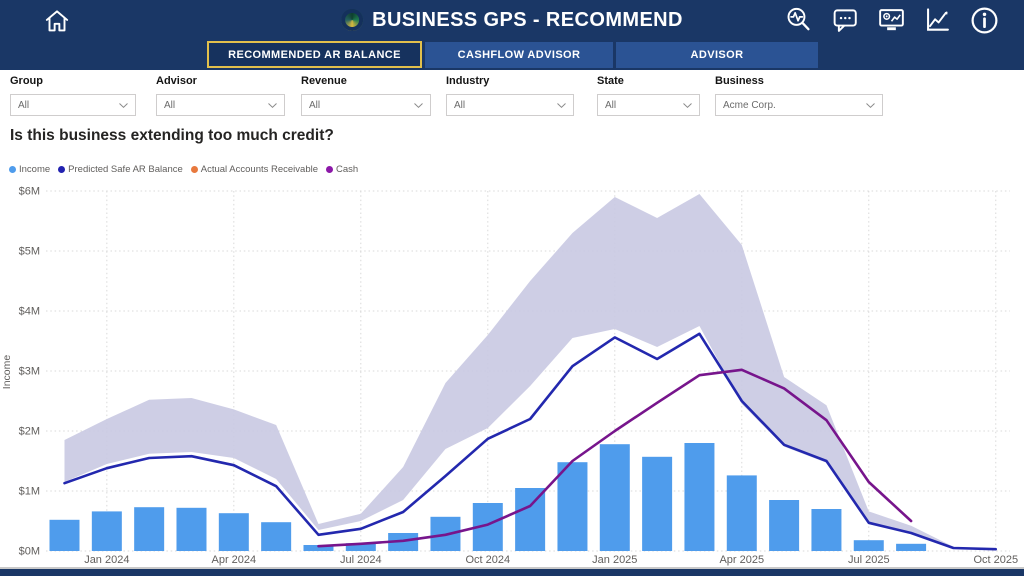 The width and height of the screenshot is (1024, 576). Describe the element at coordinates (749, 105) in the screenshot. I see `dropdown-value: Acme Corp.` at that location.